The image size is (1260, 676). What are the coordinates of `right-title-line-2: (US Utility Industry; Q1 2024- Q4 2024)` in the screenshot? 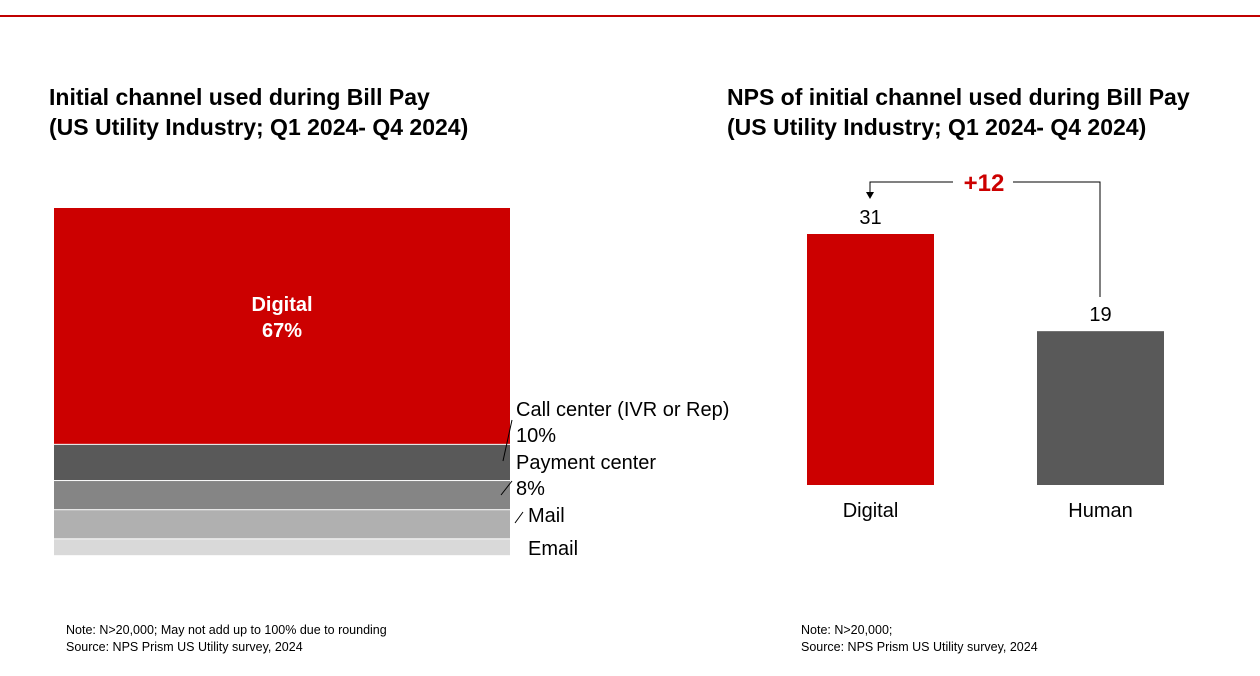 It's located at (937, 127).